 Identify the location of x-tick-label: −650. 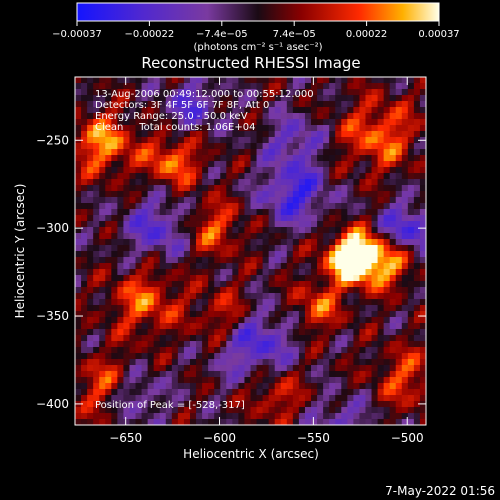
(125, 438).